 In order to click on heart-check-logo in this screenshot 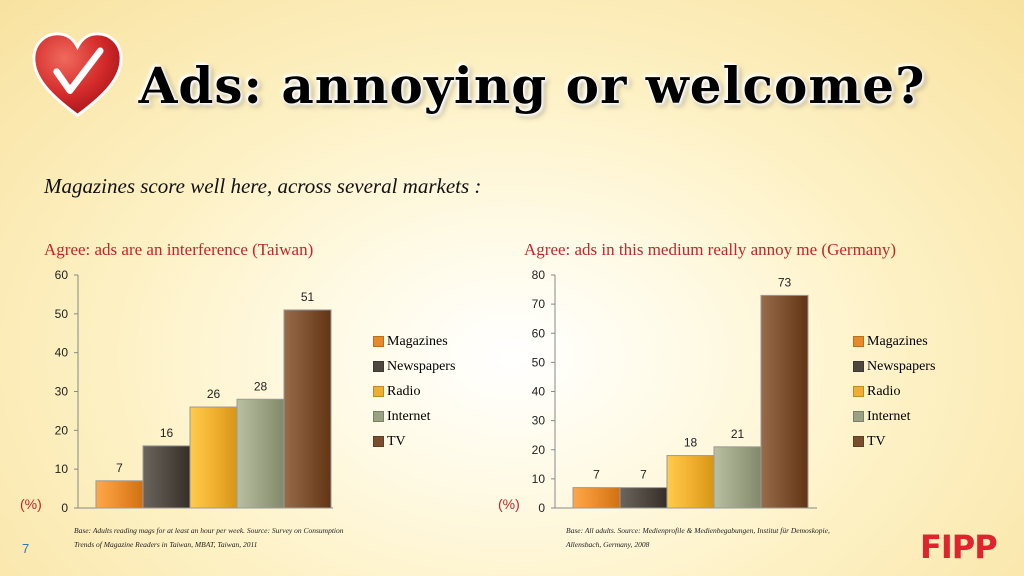, I will do `click(77, 75)`.